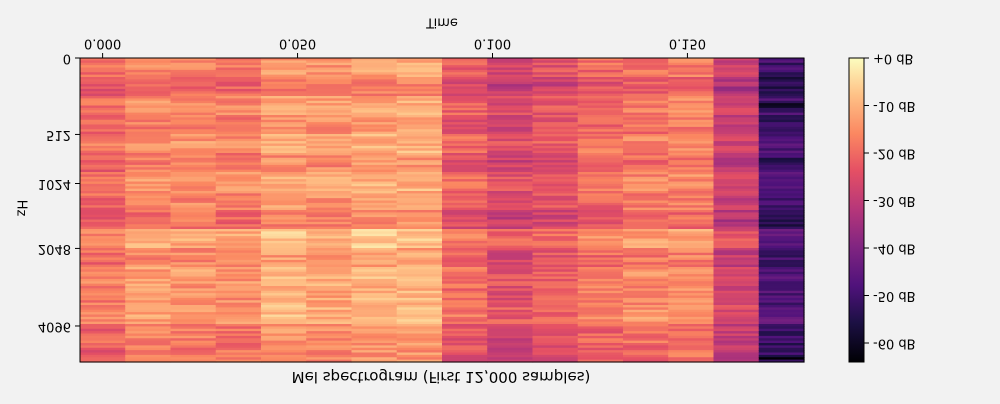 The width and height of the screenshot is (1000, 404). Describe the element at coordinates (894, 295) in the screenshot. I see `colorbar-tick-label: -50 dB` at that location.